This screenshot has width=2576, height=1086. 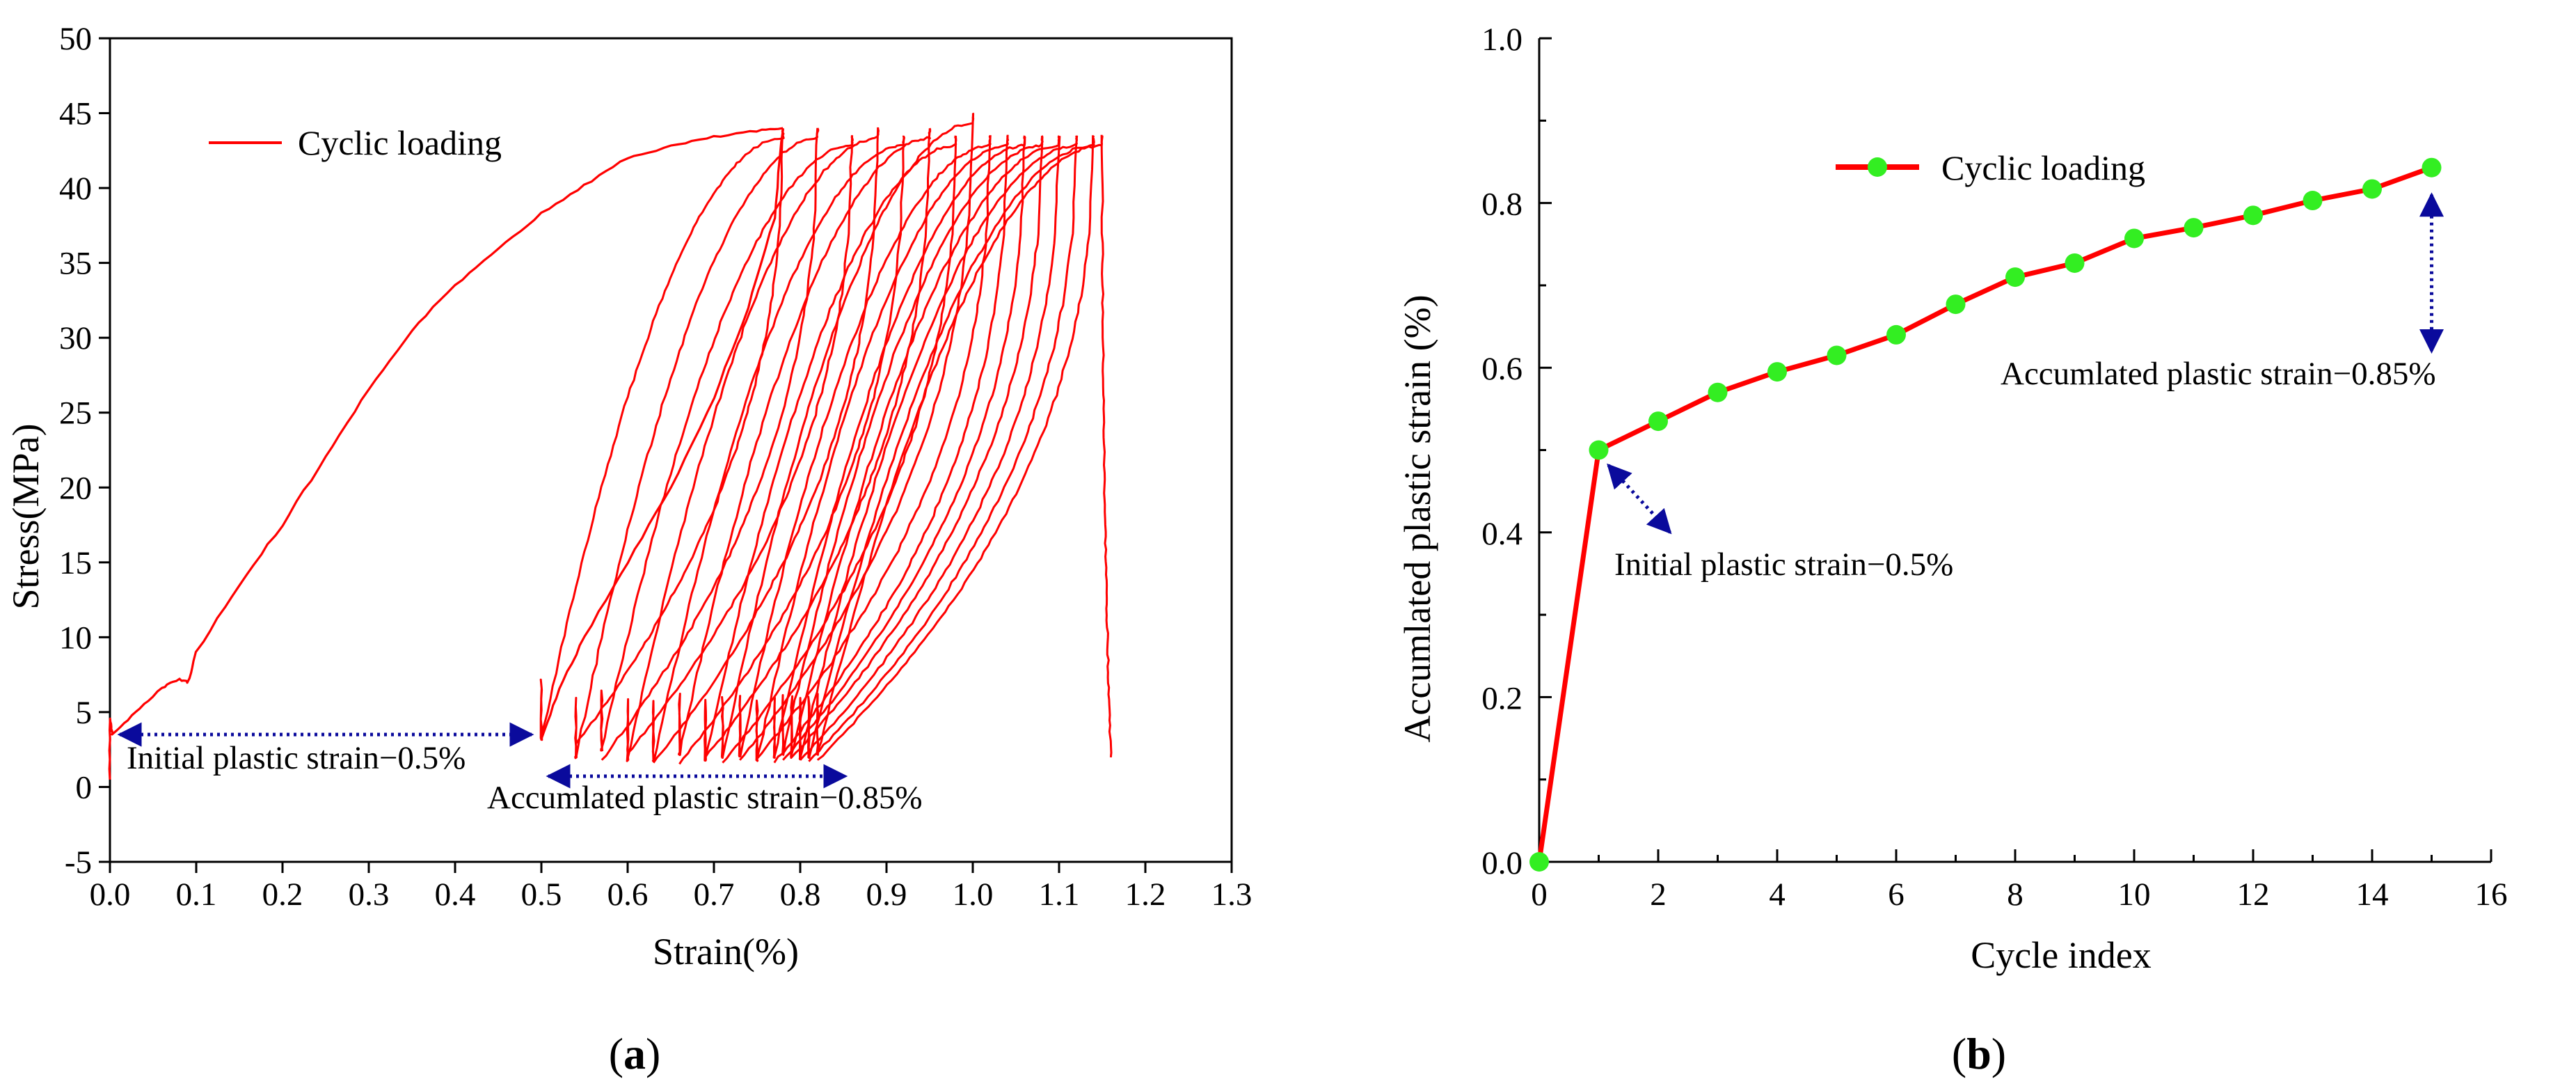 What do you see at coordinates (369, 894) in the screenshot?
I see `chart-a-xtick-label: 0.3` at bounding box center [369, 894].